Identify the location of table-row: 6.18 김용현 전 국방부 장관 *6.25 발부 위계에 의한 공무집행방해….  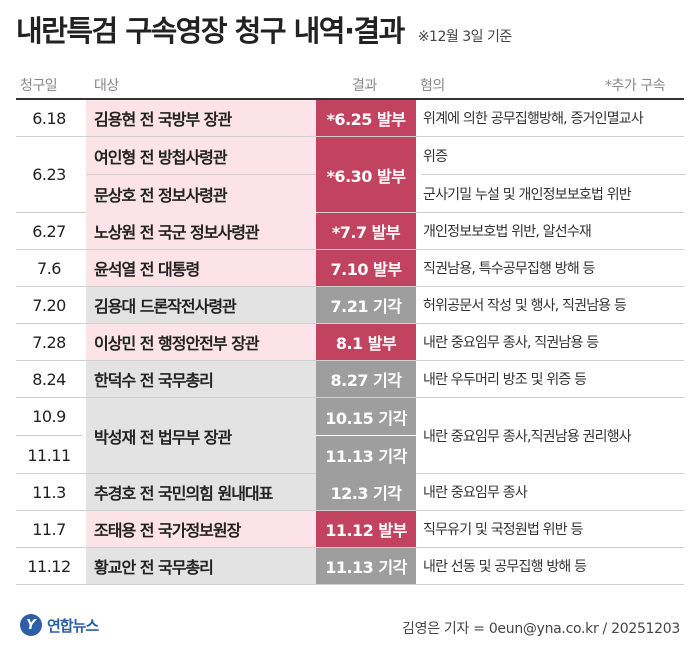
(350, 118).